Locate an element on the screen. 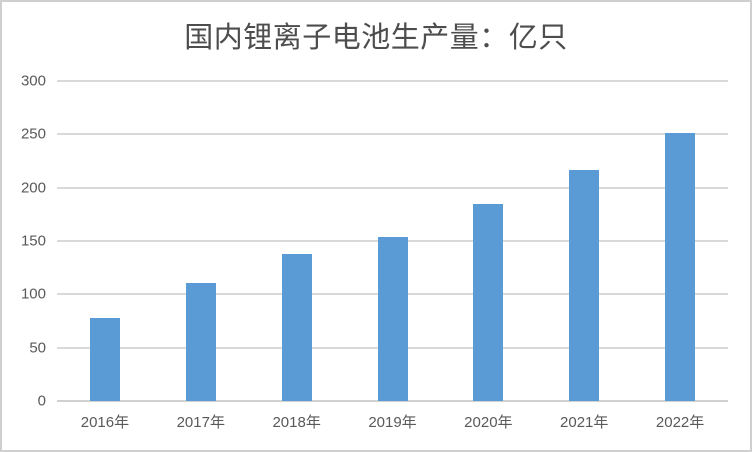 This screenshot has height=452, width=752. bar-2018年 is located at coordinates (296, 327).